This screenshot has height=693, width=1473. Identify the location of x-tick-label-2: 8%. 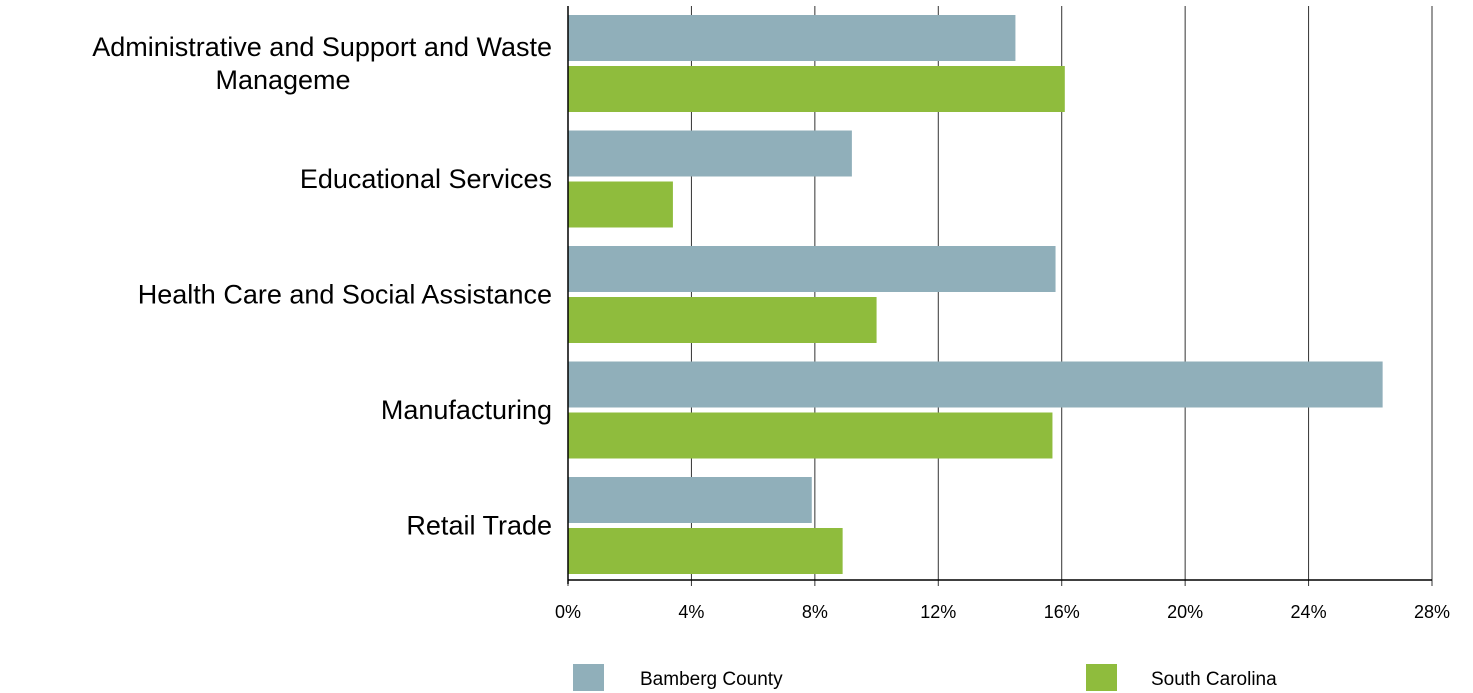
(815, 612).